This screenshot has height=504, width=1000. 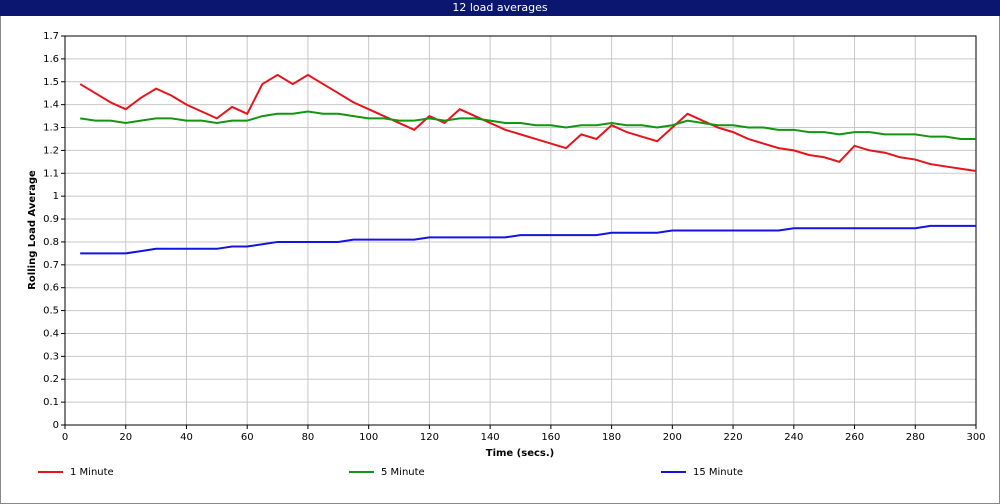 What do you see at coordinates (915, 437) in the screenshot?
I see `x-tick-label: 280` at bounding box center [915, 437].